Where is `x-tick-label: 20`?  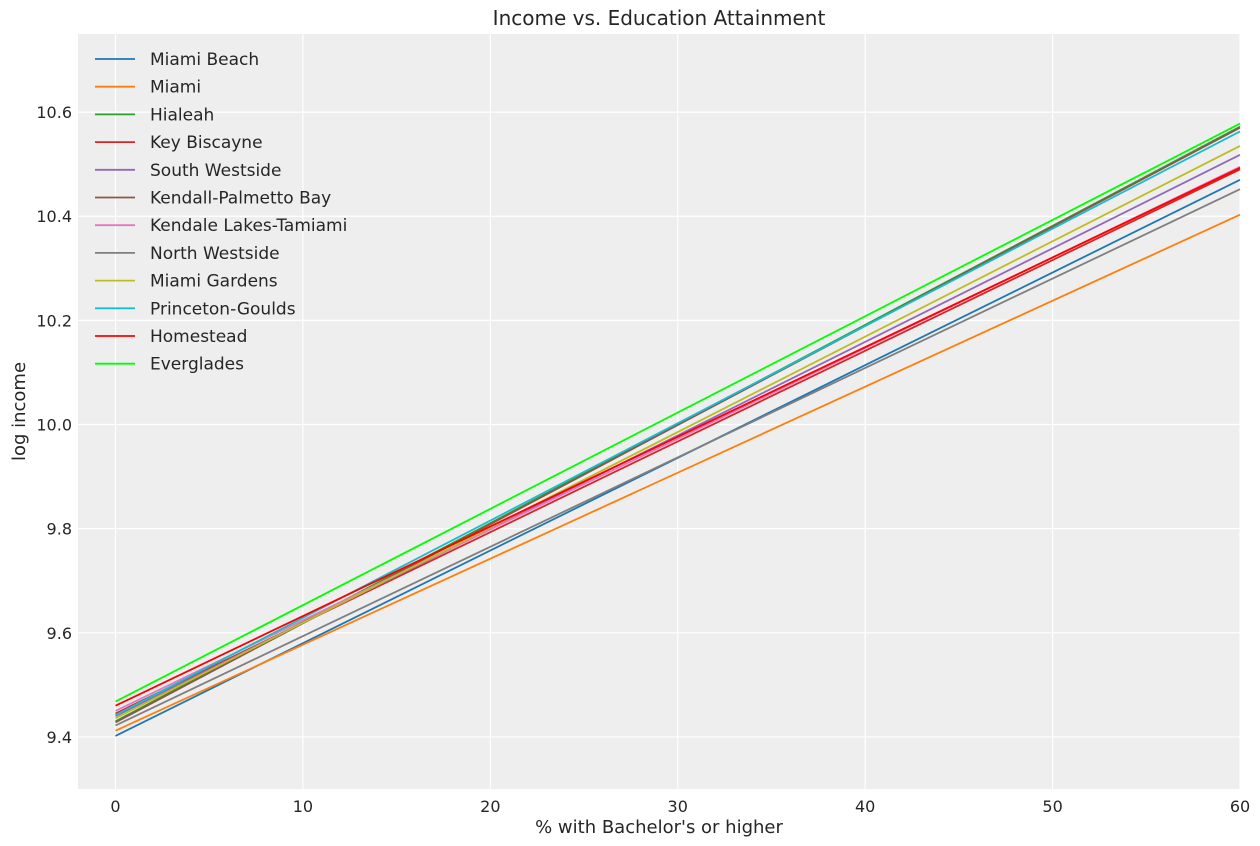
x-tick-label: 20 is located at coordinates (490, 806).